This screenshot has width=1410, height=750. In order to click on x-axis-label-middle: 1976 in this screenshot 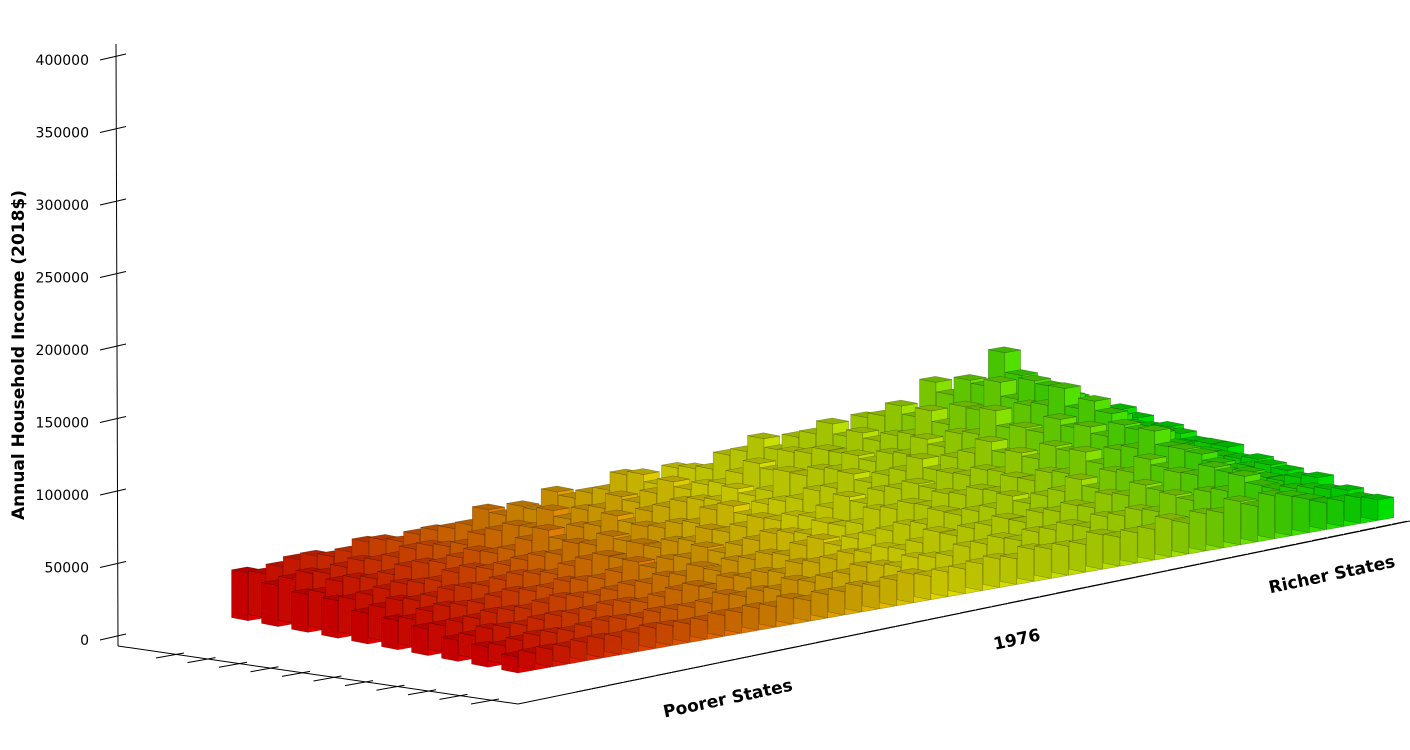, I will do `click(1017, 639)`.